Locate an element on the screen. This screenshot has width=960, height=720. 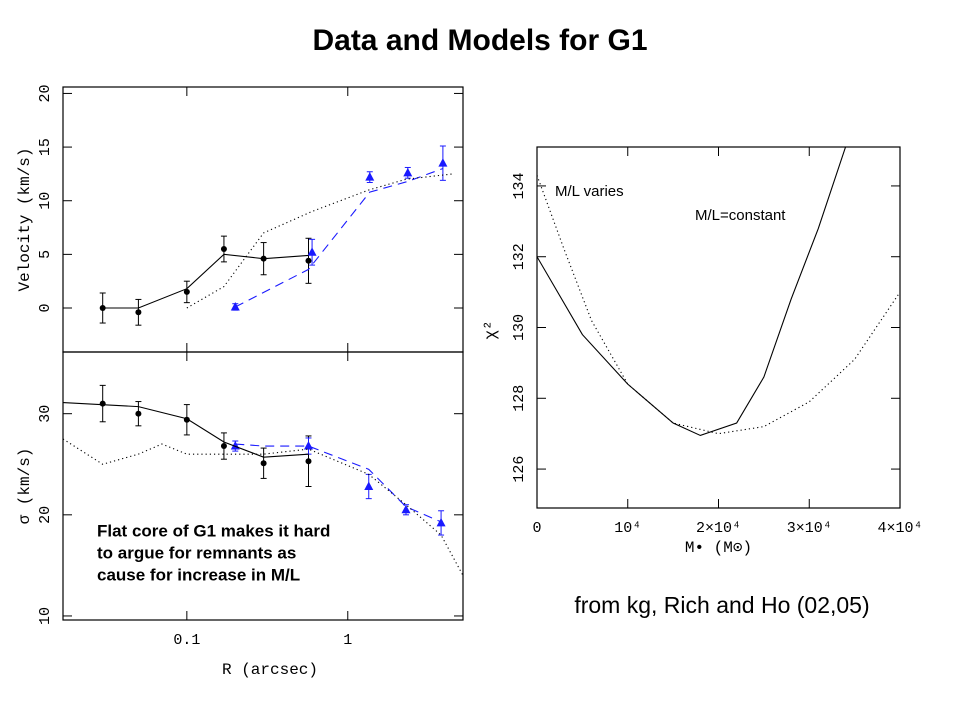
y-axis-label: Velocity (km/s) is located at coordinates (25, 219).